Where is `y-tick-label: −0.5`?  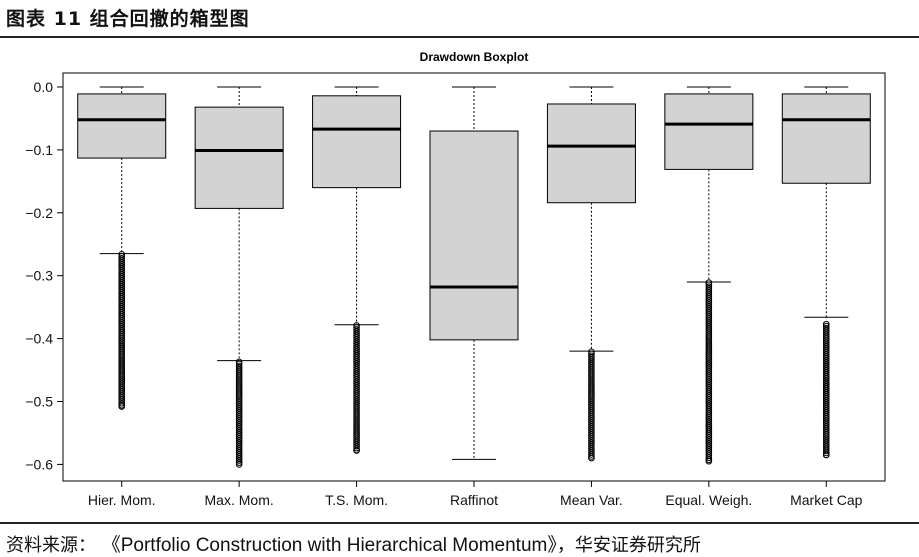
y-tick-label: −0.5 is located at coordinates (39, 402).